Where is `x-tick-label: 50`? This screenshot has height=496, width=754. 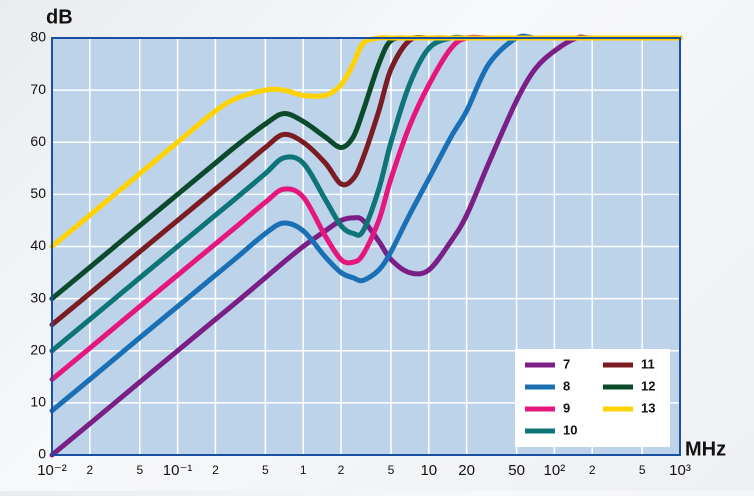 x-tick-label: 50 is located at coordinates (516, 470).